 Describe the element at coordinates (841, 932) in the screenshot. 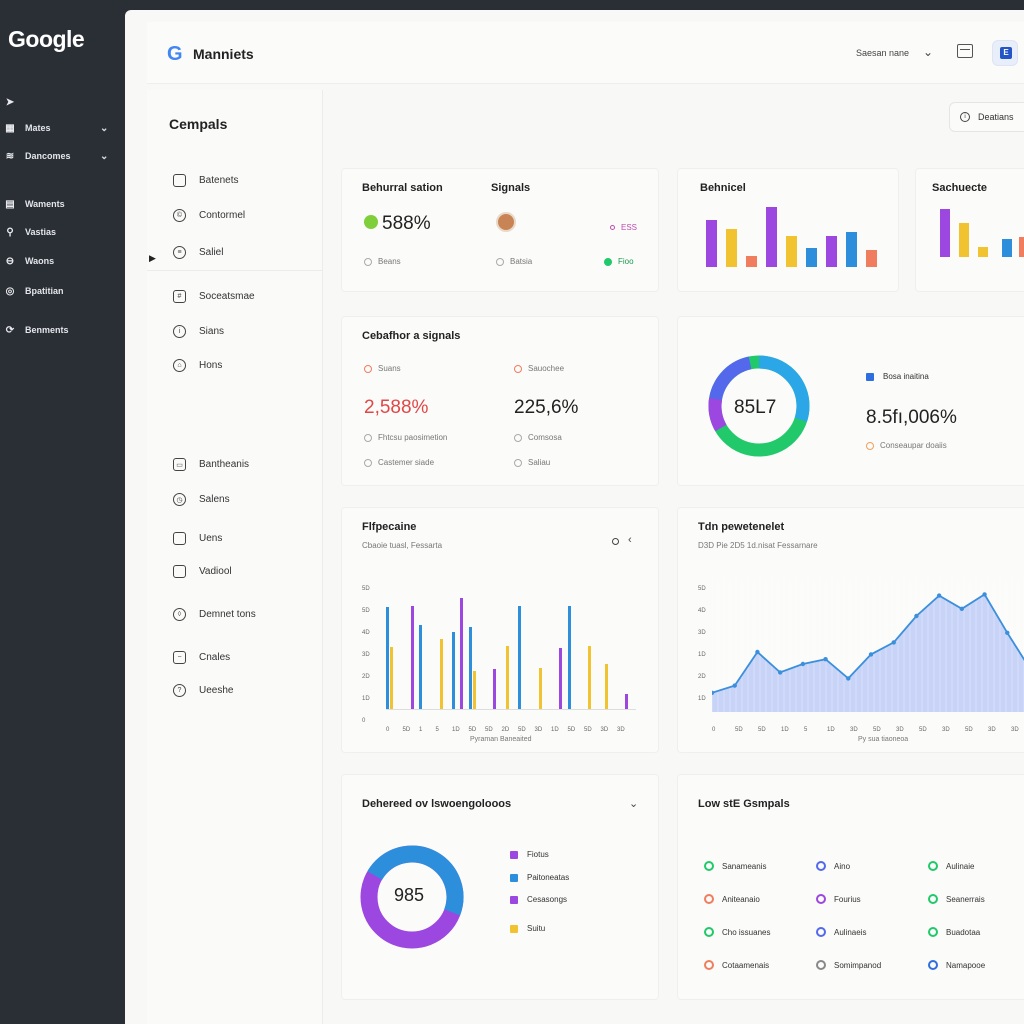

I see `signal-item: Aulinaeis` at that location.